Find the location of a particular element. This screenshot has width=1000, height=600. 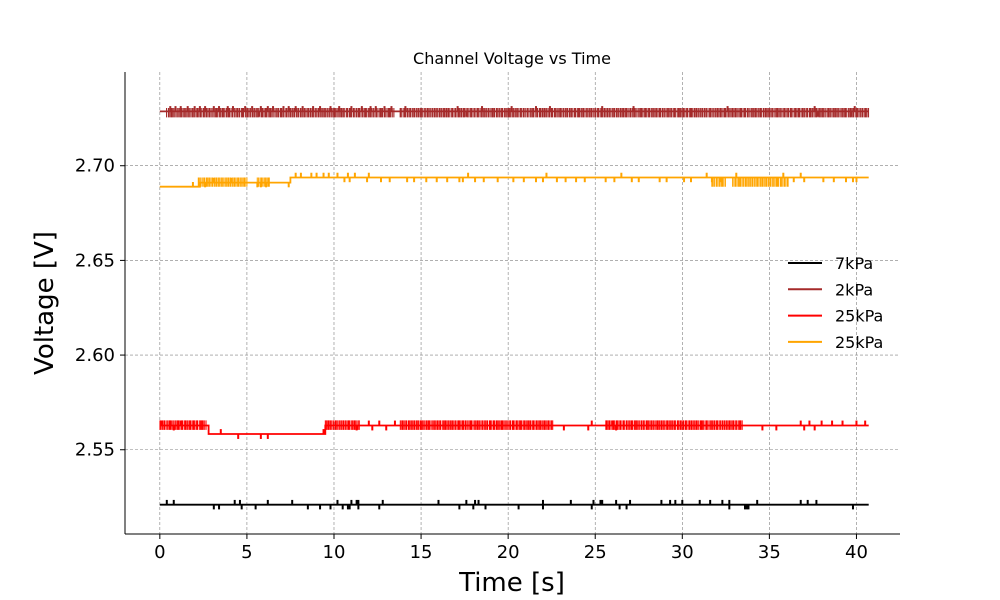

x-tick-label: 15 is located at coordinates (421, 552).